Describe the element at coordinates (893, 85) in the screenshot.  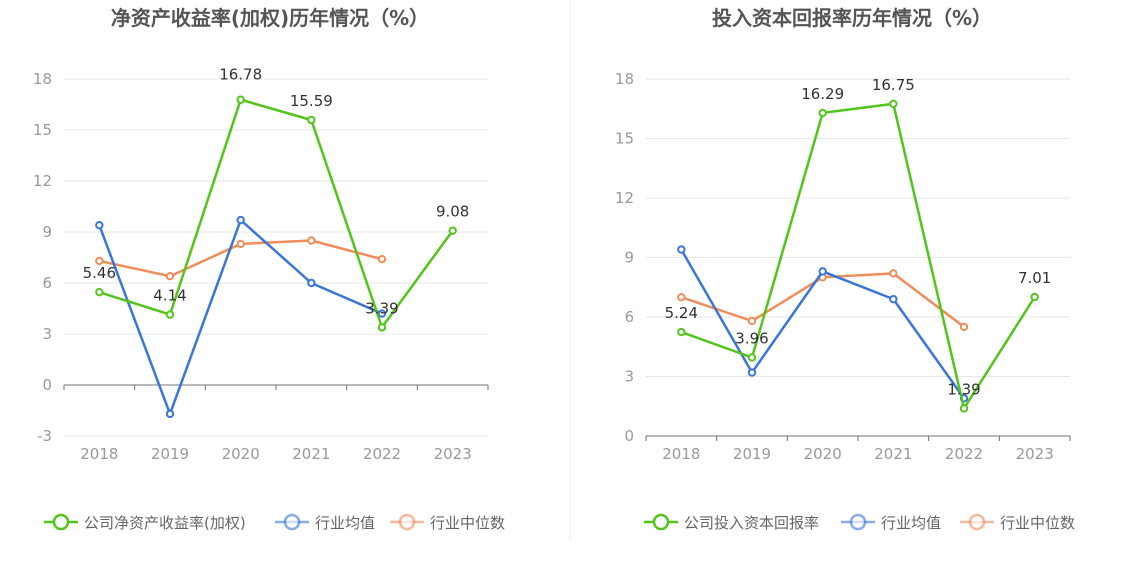
I see `data-label: 16.75` at that location.